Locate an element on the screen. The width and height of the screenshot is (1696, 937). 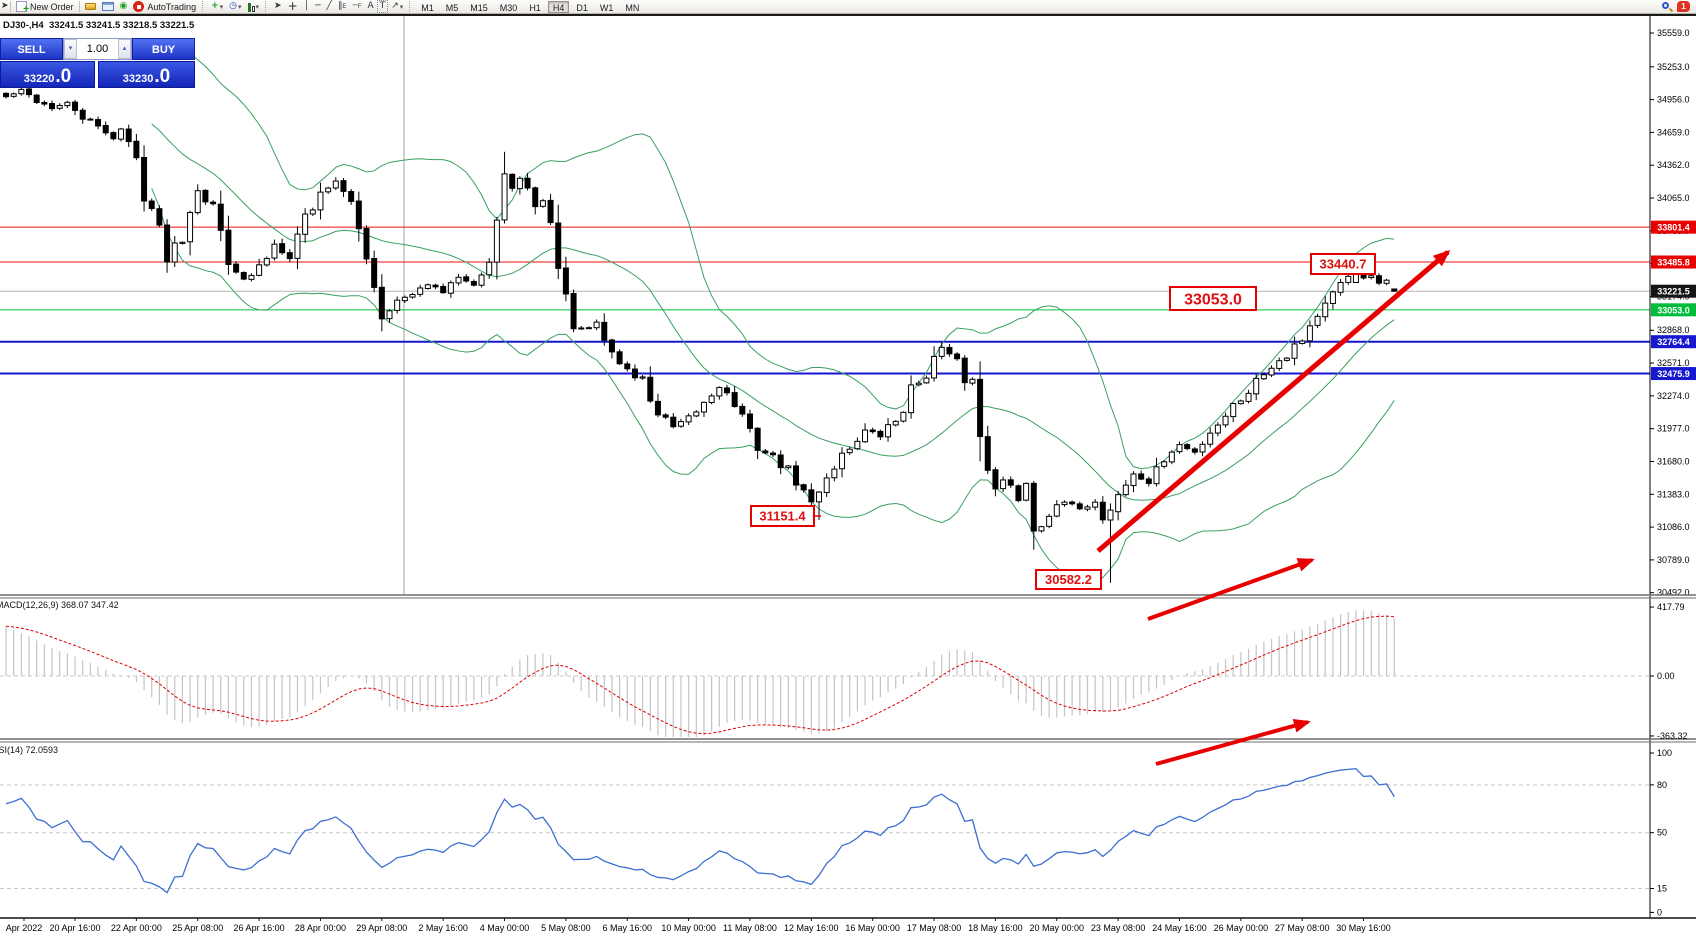
price-tick-label: 34065.0 is located at coordinates (1673, 198).